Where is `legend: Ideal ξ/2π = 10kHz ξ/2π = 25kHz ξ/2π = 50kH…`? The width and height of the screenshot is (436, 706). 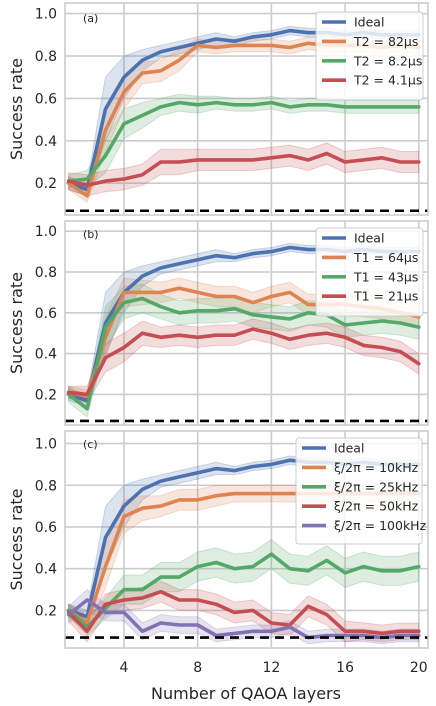 legend: Ideal ξ/2π = 10kHz ξ/2π = 25kHz ξ/2π = 50kH… is located at coordinates (361, 491).